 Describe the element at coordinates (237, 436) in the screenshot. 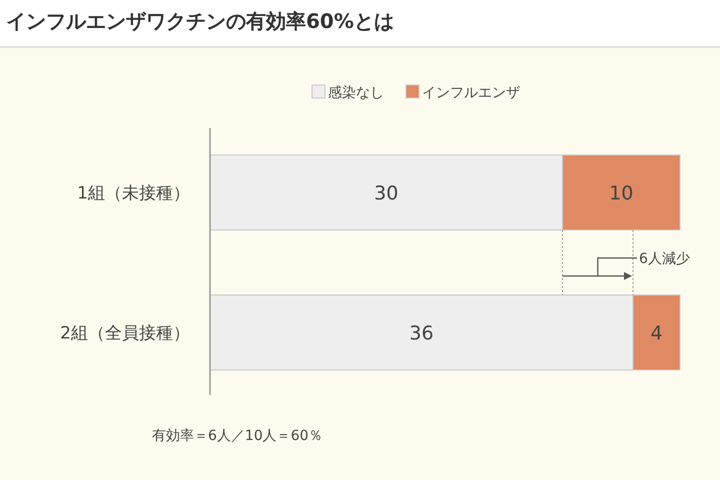

I see `text: 有効率＝6人／10人＝60％` at that location.